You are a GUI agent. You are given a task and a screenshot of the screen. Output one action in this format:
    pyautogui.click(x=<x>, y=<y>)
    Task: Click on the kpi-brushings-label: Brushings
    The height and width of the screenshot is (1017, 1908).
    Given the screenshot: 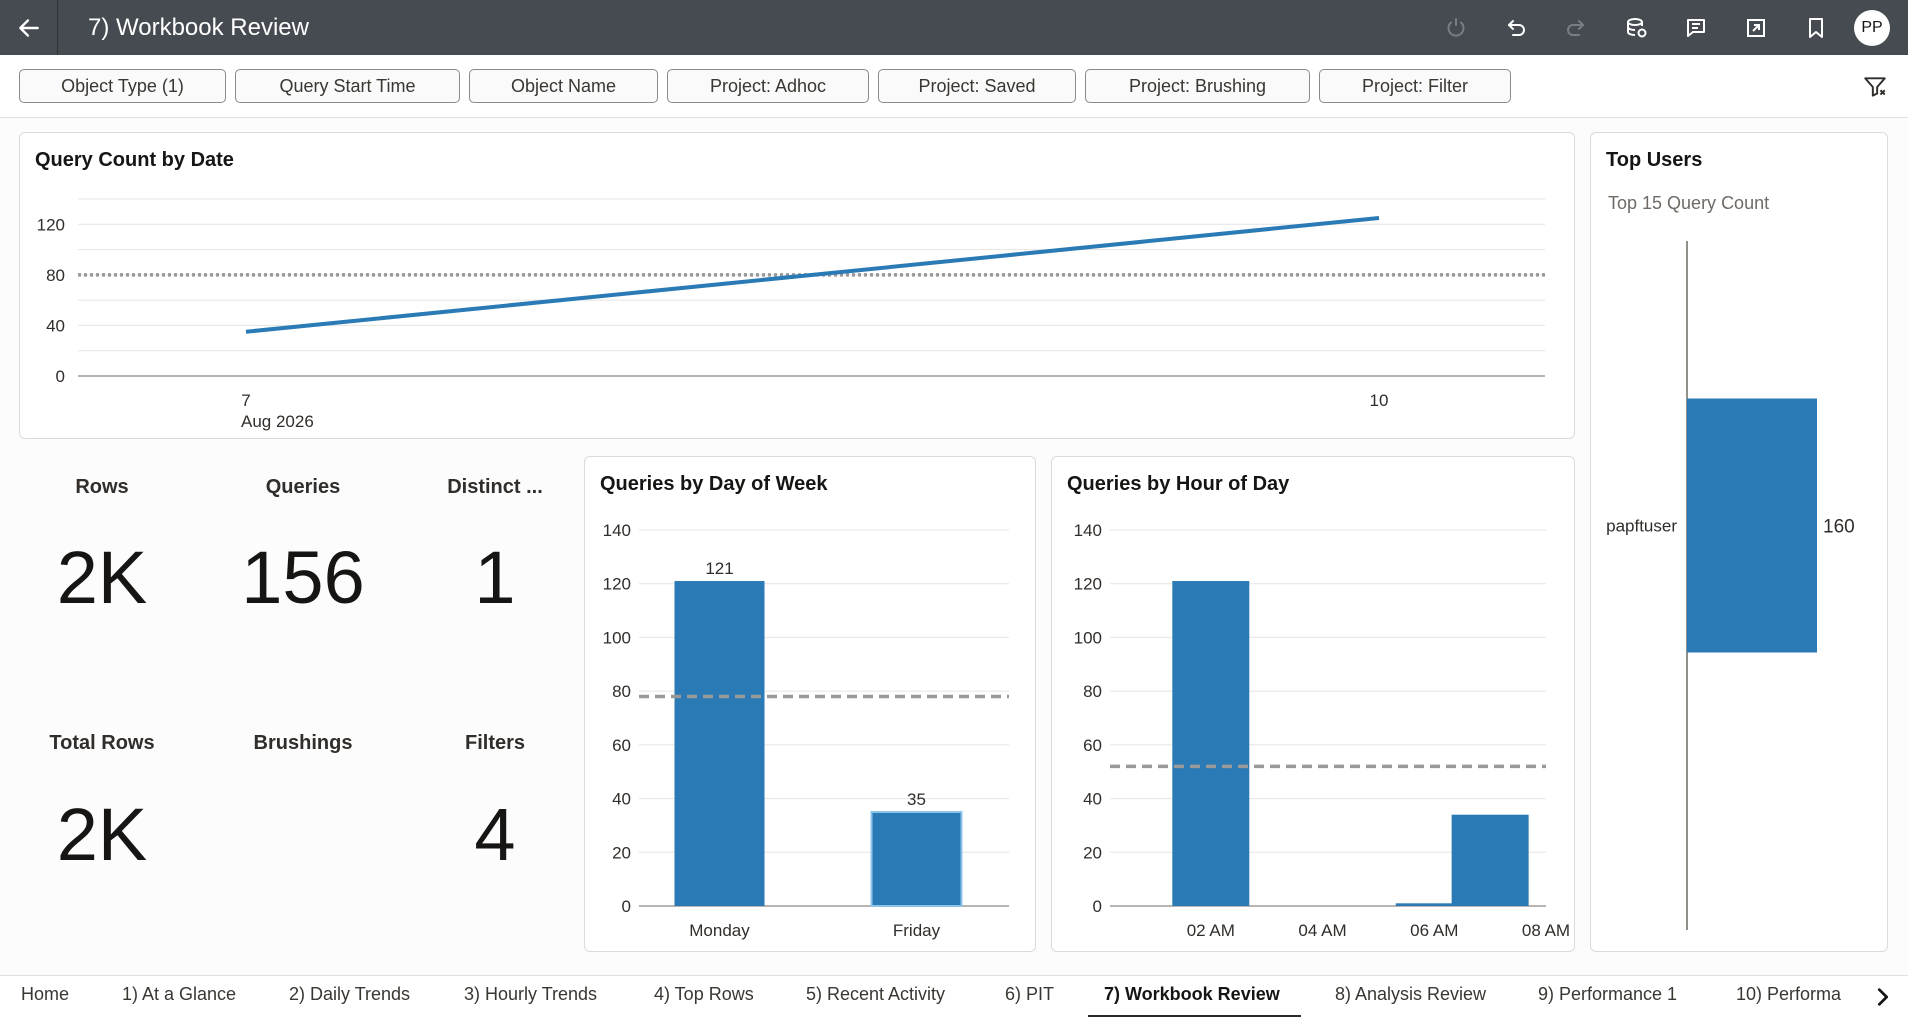 What is the action you would take?
    pyautogui.click(x=303, y=743)
    